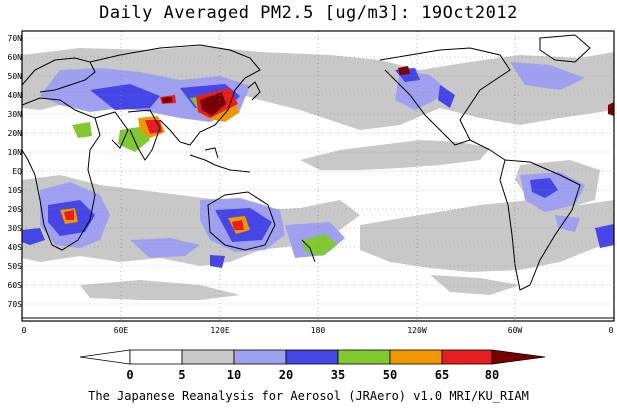  What do you see at coordinates (14, 57) in the screenshot?
I see `lat-label: 60N` at bounding box center [14, 57].